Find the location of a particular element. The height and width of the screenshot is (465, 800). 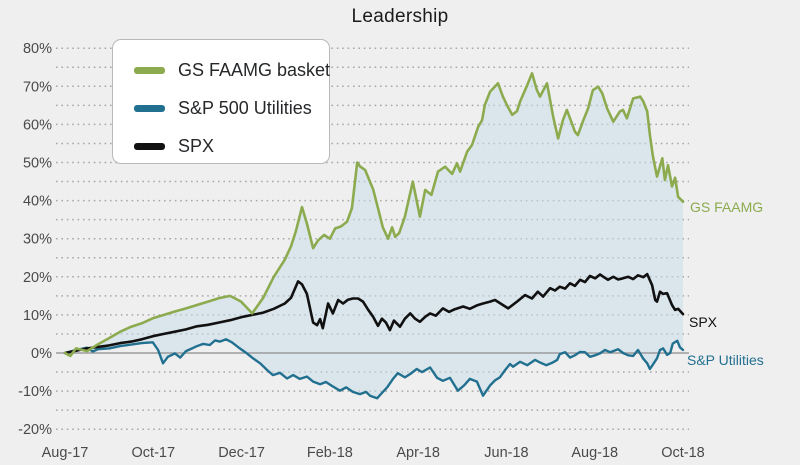

y-tick-label: 10% is located at coordinates (37, 316).